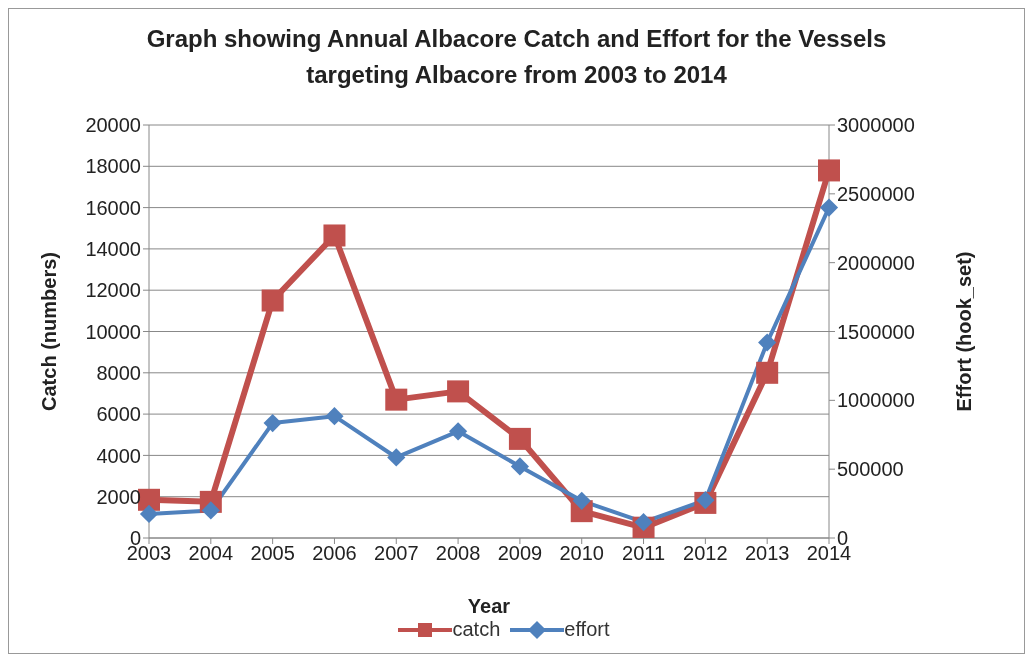  I want to click on y-tick-label: 14000, so click(113, 249).